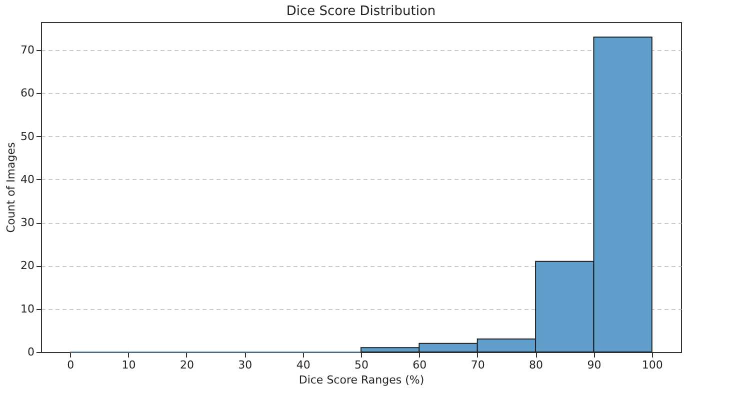 This screenshot has width=729, height=412. Describe the element at coordinates (594, 365) in the screenshot. I see `x-tick-label: 90` at that location.